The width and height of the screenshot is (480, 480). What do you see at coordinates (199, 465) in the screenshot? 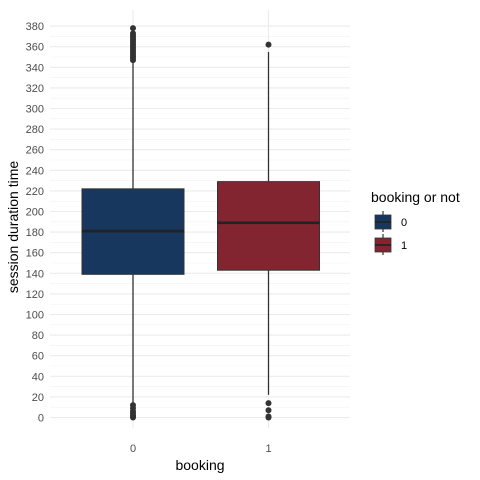
I see `x-axis-title: booking` at bounding box center [199, 465].